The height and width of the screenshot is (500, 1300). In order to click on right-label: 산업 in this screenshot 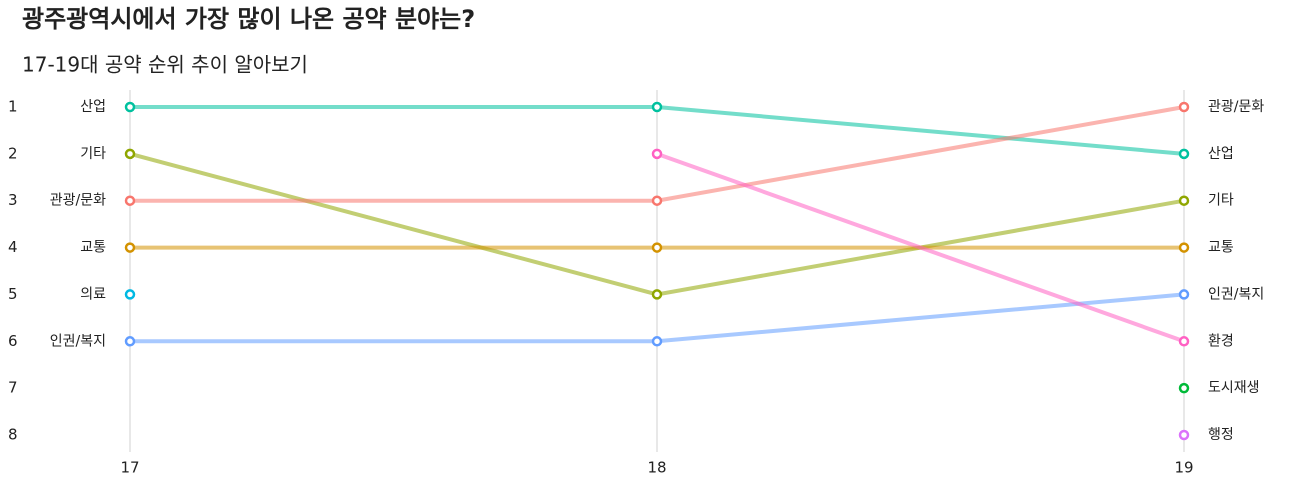, I will do `click(1221, 154)`.